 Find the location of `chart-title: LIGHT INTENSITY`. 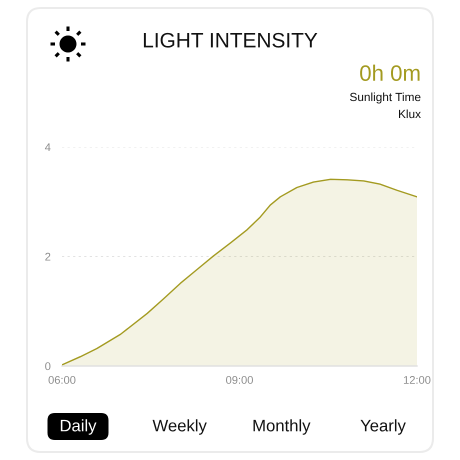

chart-title: LIGHT INTENSITY is located at coordinates (231, 40).